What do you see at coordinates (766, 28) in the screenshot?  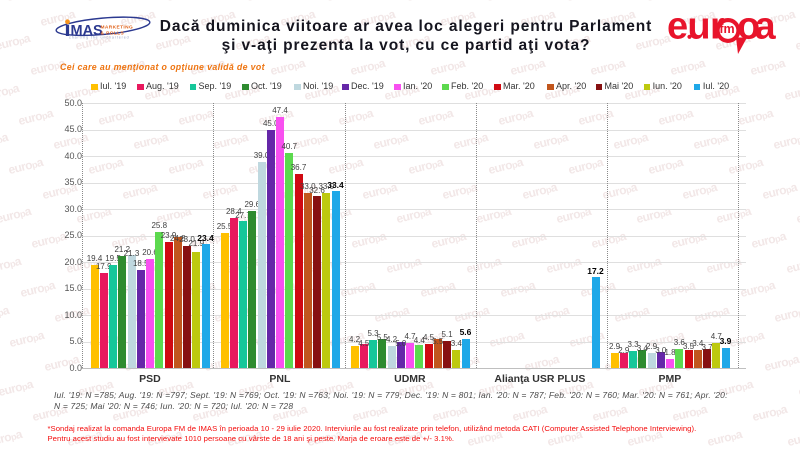 I see `svg-text: a` at bounding box center [766, 28].